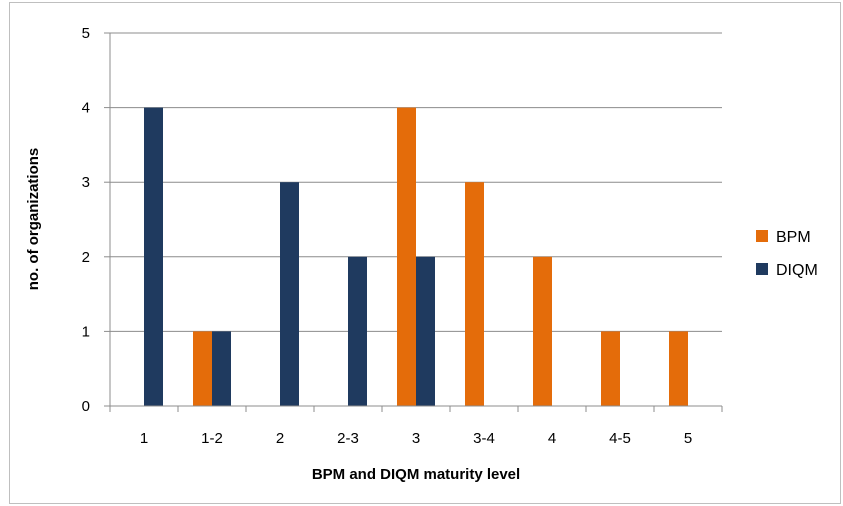 This screenshot has width=843, height=506. What do you see at coordinates (280, 438) in the screenshot?
I see `x-tick-label: 2` at bounding box center [280, 438].